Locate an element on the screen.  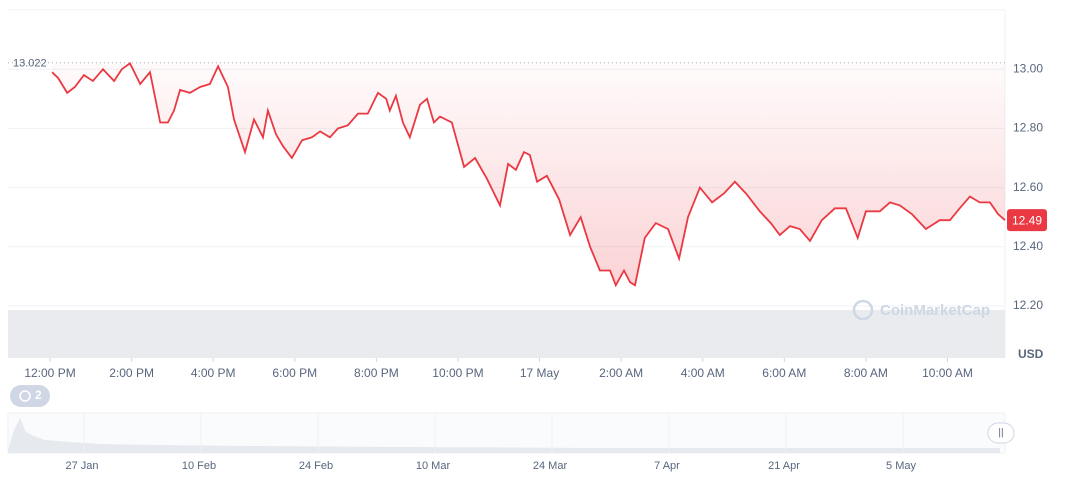
x-tick-label: 4:00 AM is located at coordinates (703, 373).